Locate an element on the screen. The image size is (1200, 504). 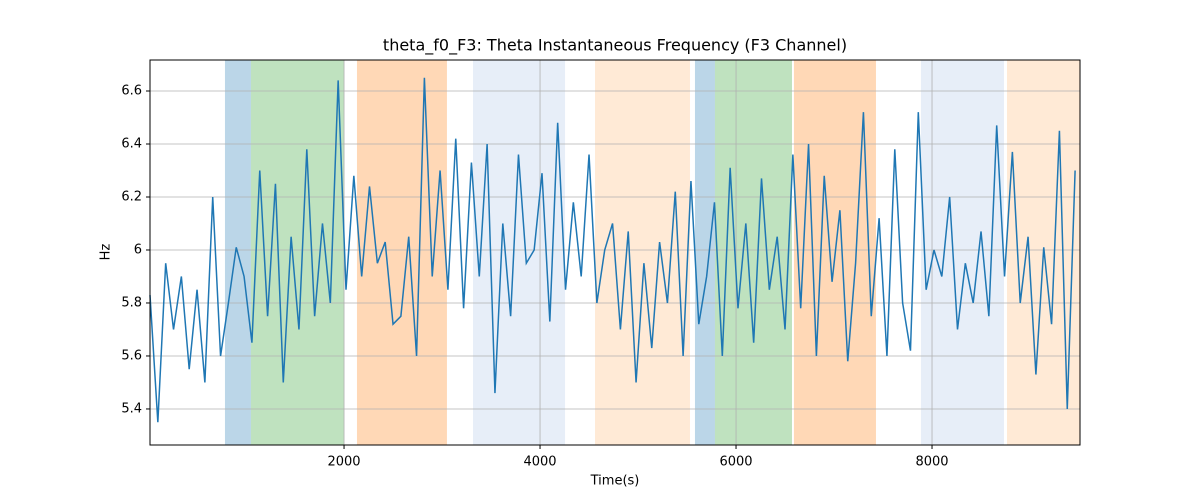
y-tick-label: 6.2 is located at coordinates (131, 196).